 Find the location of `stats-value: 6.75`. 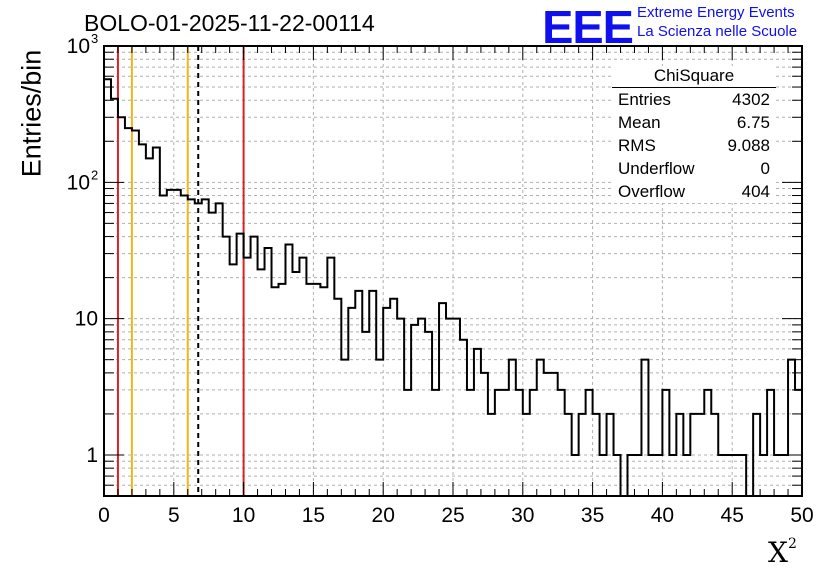

stats-value: 6.75 is located at coordinates (753, 122).